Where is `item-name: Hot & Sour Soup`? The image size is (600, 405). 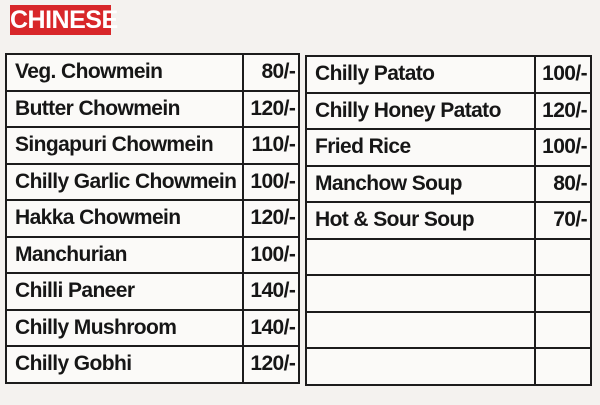 item-name: Hot & Sour Soup is located at coordinates (420, 220).